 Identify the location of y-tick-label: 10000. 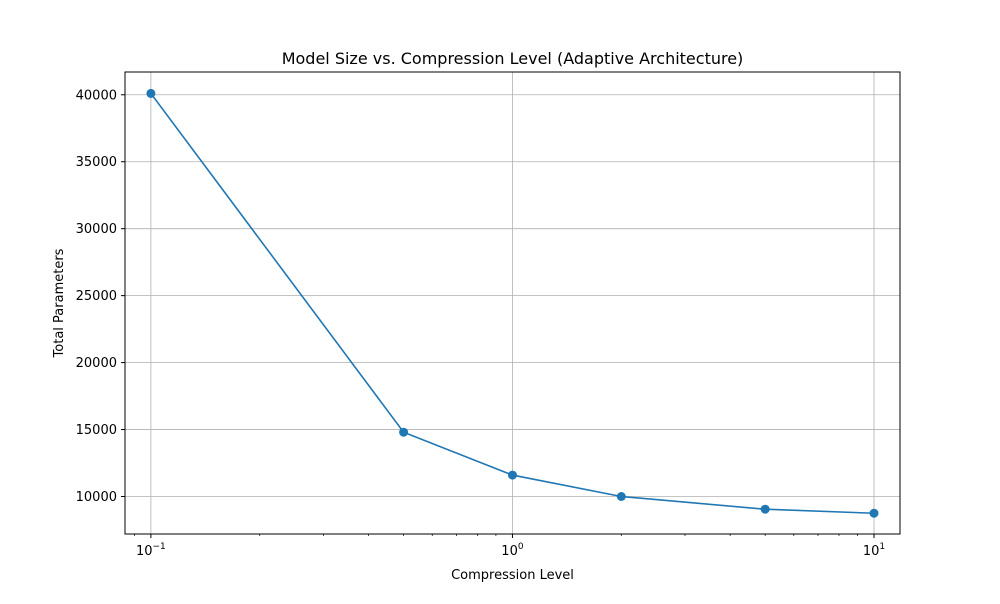
(96, 497).